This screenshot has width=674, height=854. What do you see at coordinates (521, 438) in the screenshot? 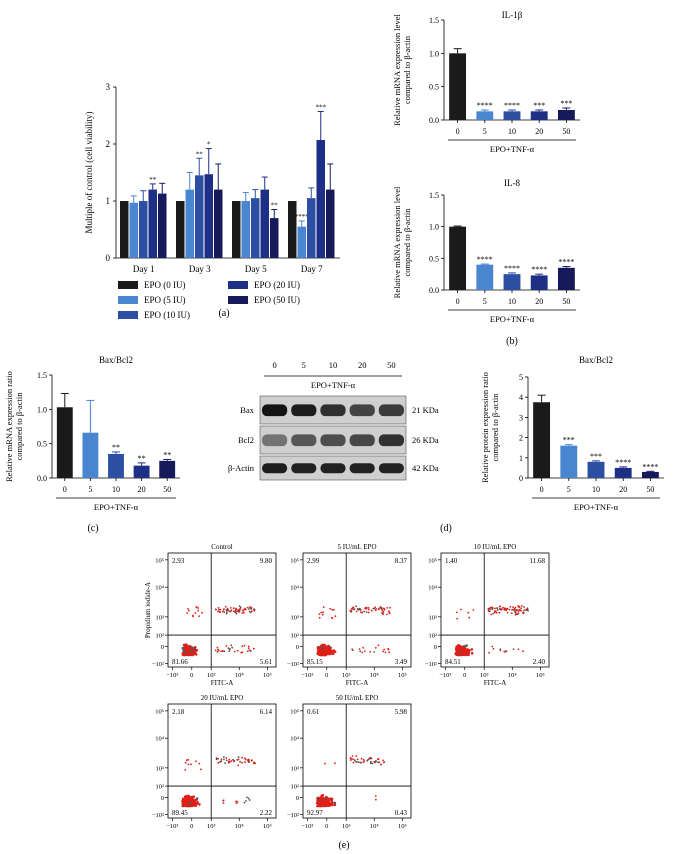
I see `y-tick-label: 2` at bounding box center [521, 438].